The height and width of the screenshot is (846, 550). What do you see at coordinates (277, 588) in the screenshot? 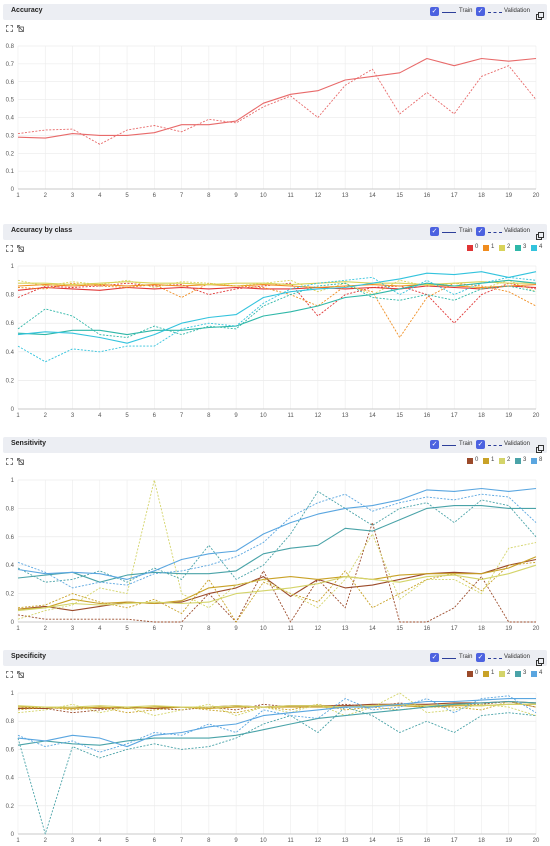
I see `series-line-2-solid` at bounding box center [277, 588].